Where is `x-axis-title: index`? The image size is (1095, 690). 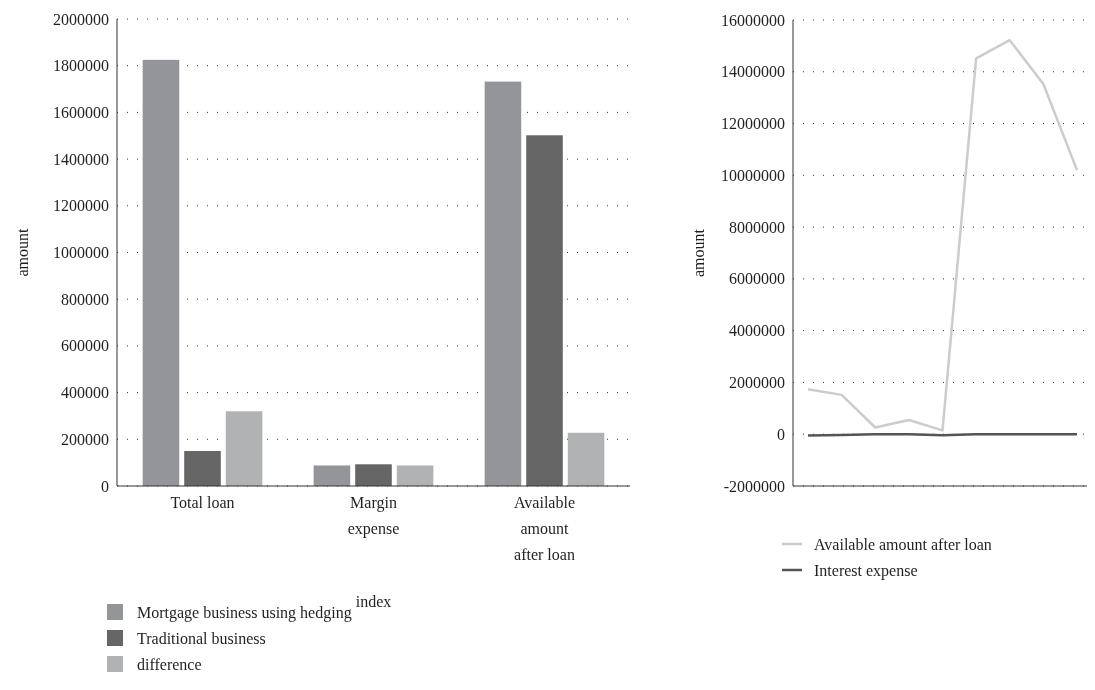 x-axis-title: index is located at coordinates (373, 601).